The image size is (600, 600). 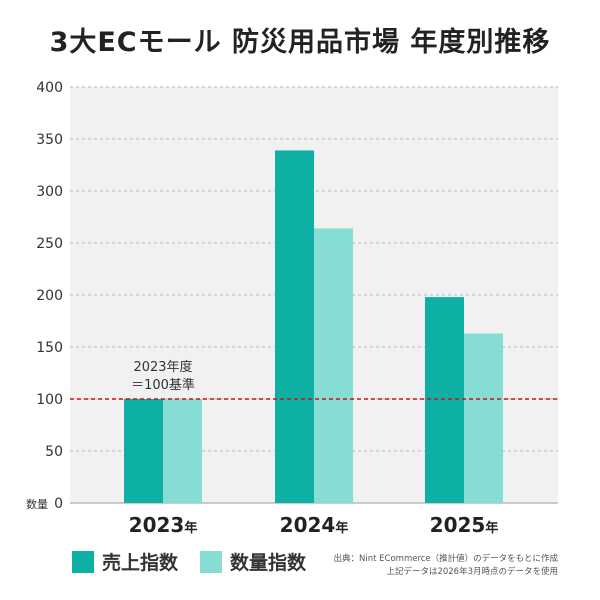 I want to click on y-tick-label: 200, so click(x=49, y=296).